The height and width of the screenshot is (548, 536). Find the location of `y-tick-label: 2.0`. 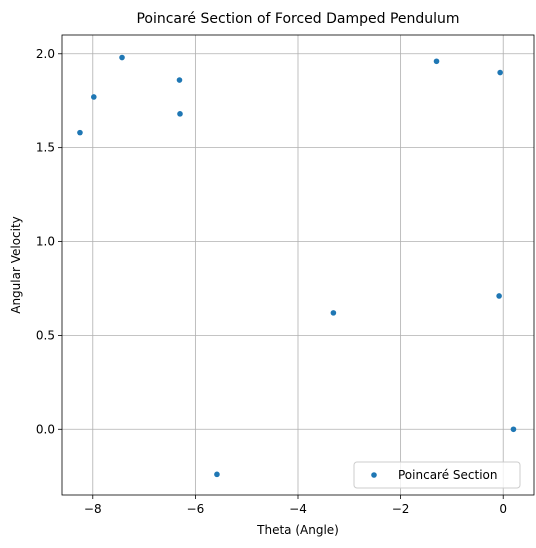

y-tick-label: 2.0 is located at coordinates (45, 54).